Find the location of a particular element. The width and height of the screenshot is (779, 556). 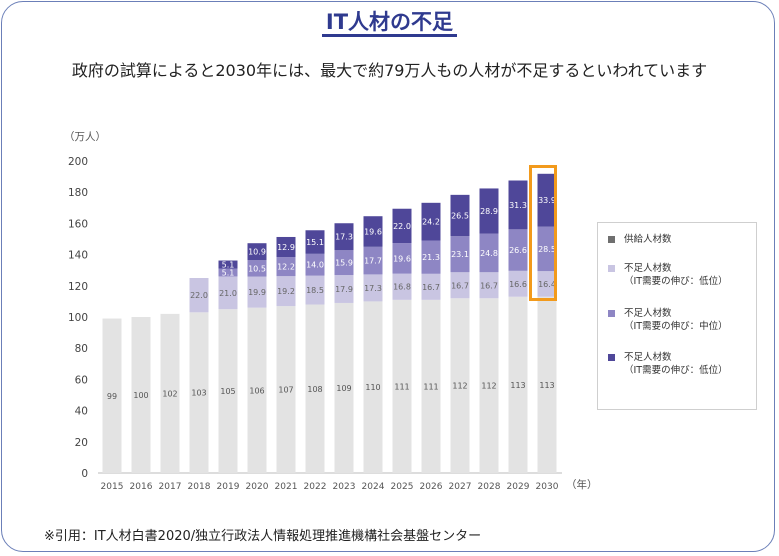

data-label: 109 is located at coordinates (343, 388).